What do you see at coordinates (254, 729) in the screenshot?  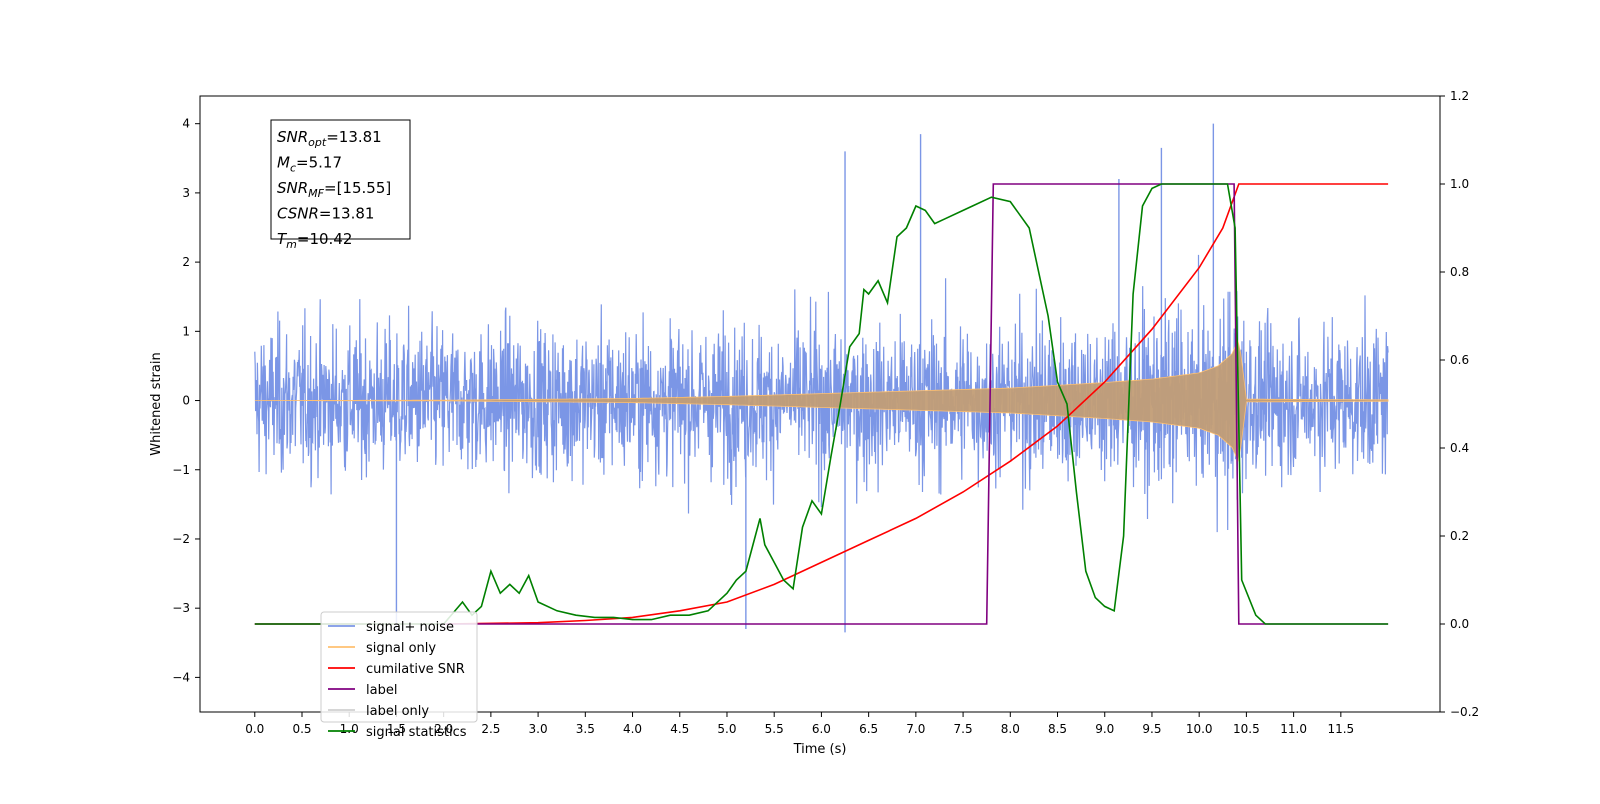 I see `x-tick-label: 0.0` at bounding box center [254, 729].